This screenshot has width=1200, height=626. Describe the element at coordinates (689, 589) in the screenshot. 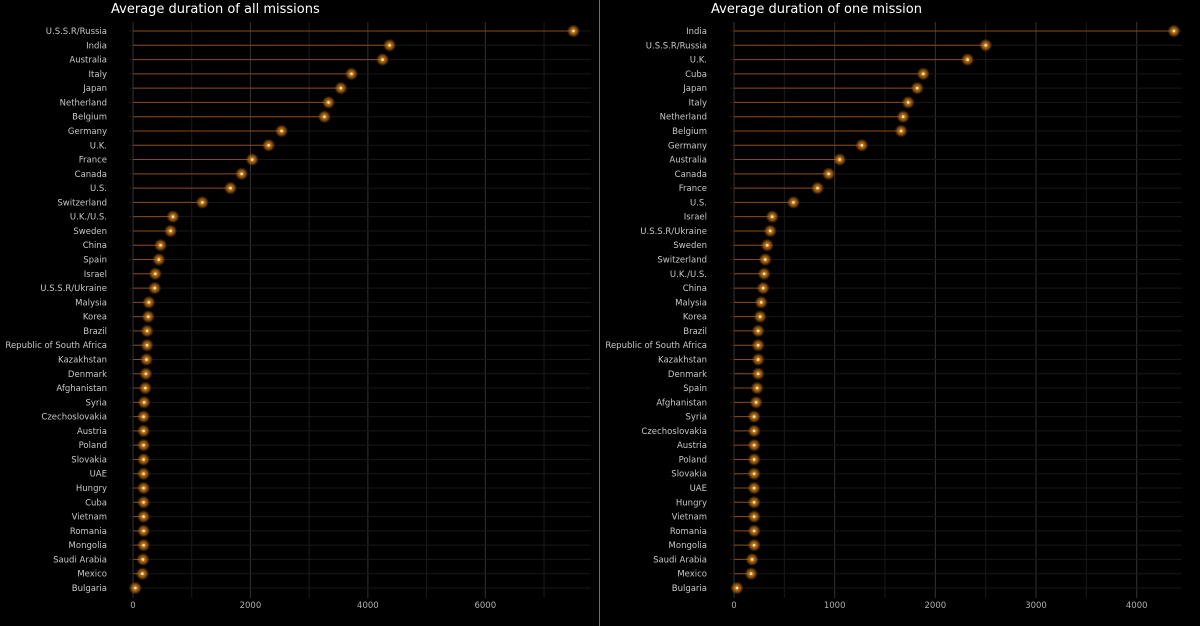

I see `y-category-label: Bulgaria` at that location.